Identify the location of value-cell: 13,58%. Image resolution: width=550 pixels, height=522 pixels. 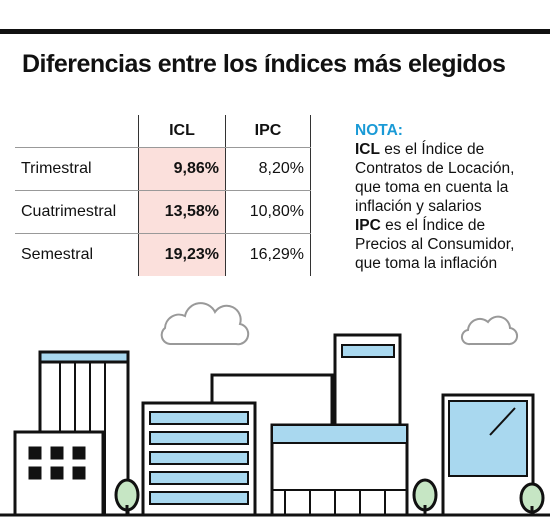
(182, 212).